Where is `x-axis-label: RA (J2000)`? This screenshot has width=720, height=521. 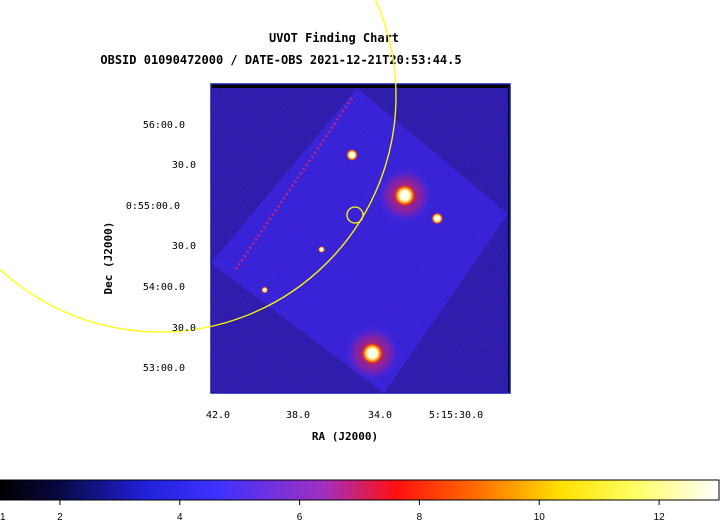
x-axis-label: RA (J2000) is located at coordinates (345, 436).